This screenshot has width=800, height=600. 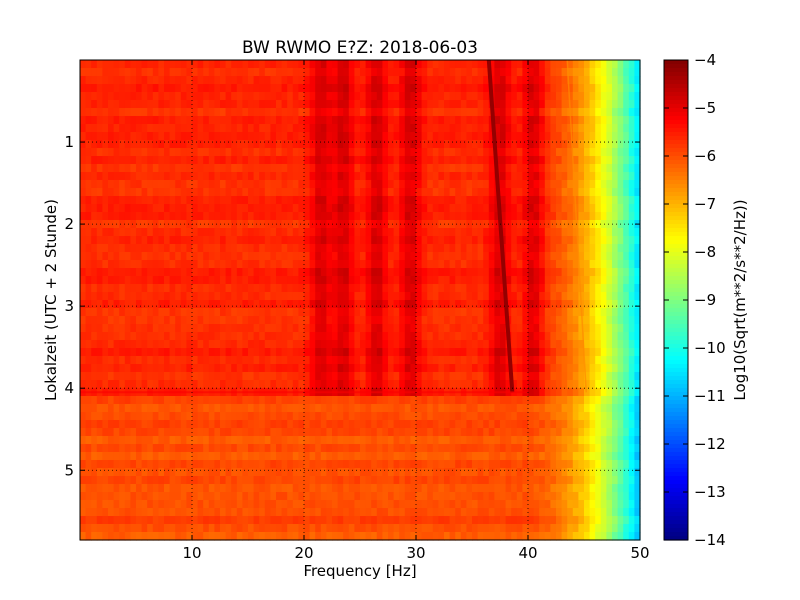 I want to click on x-tick-label: 50, so click(x=639, y=553).